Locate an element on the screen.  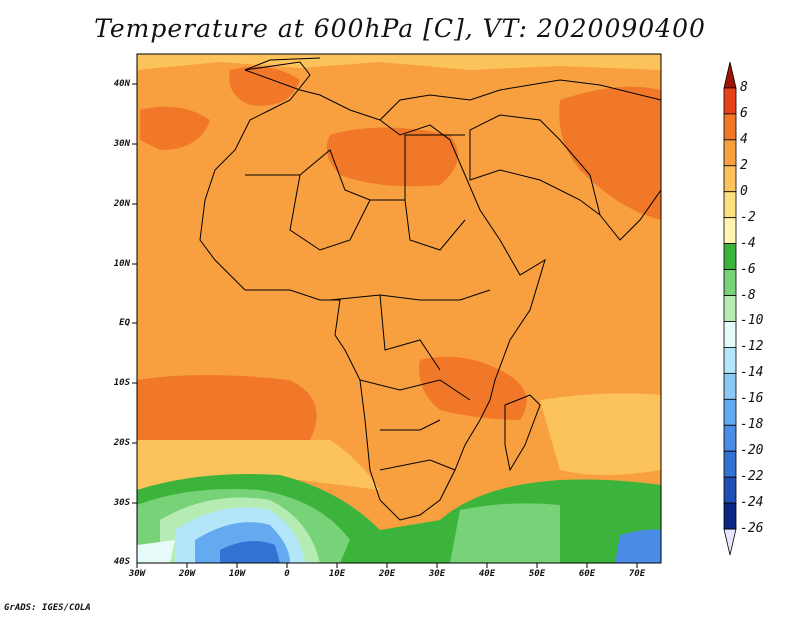
lat-label: 40N is located at coordinates (121, 84).